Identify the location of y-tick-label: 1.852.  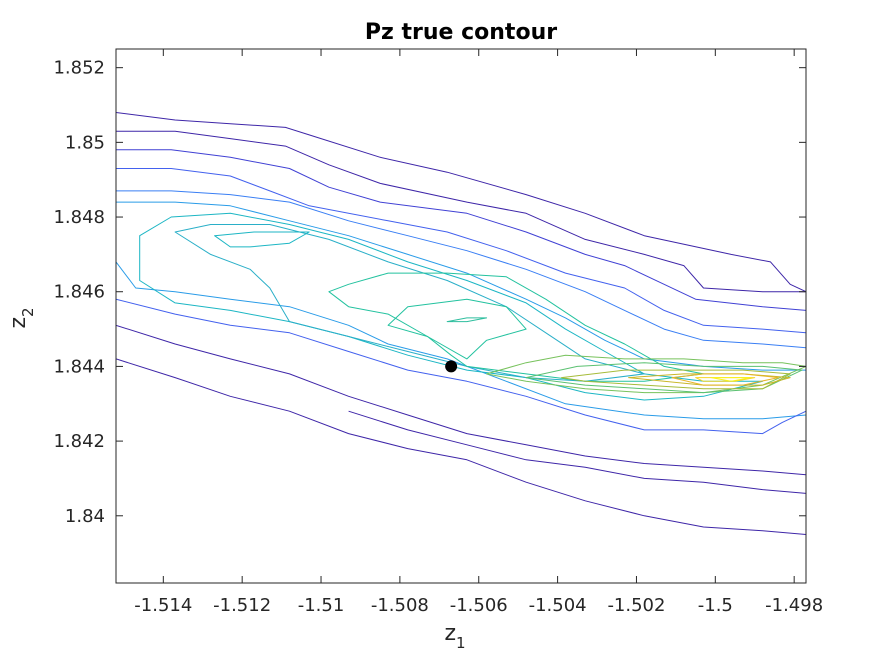
(79, 68).